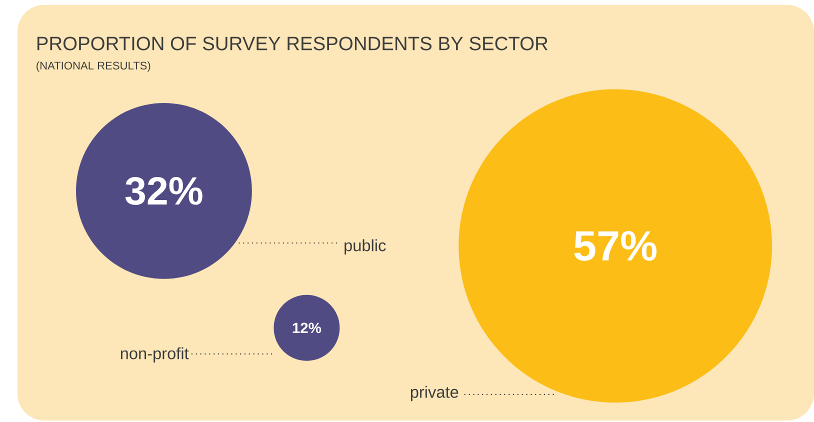  What do you see at coordinates (365, 246) in the screenshot?
I see `category-label: public` at bounding box center [365, 246].